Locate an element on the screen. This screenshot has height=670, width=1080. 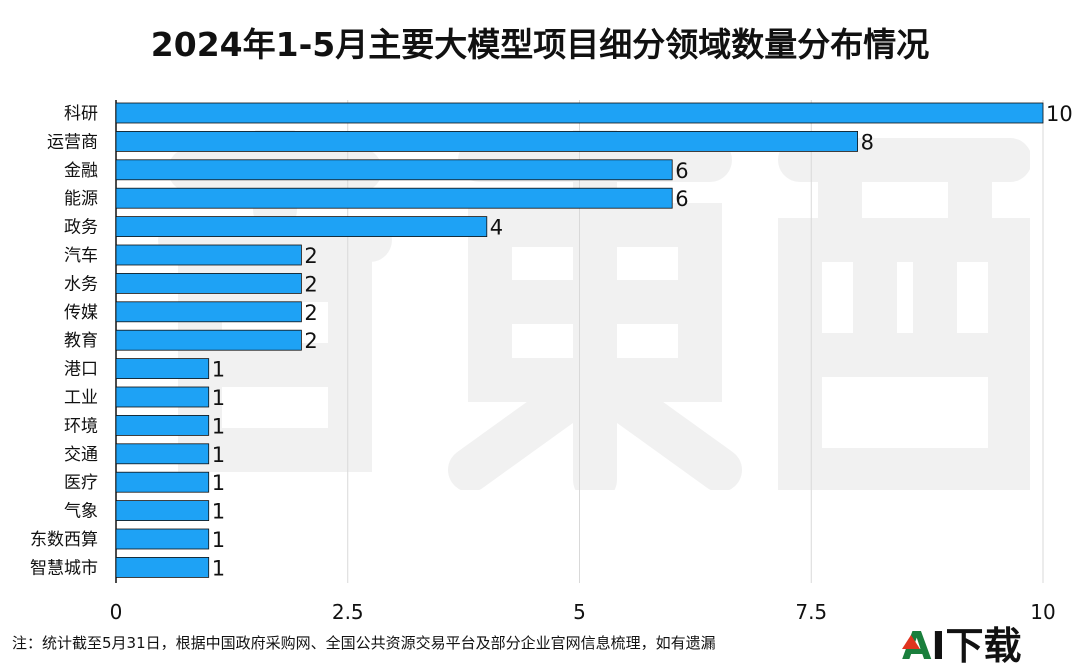
category-label: 港口 is located at coordinates (81, 370).